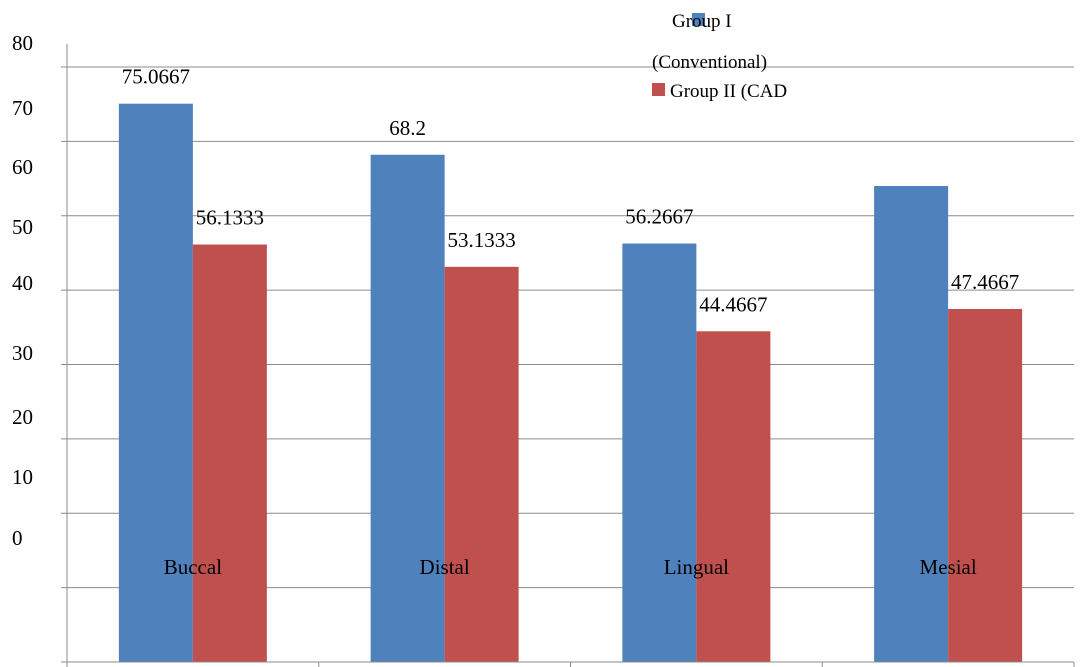 This screenshot has width=1091, height=667. I want to click on y-tick-label: 60, so click(22, 167).